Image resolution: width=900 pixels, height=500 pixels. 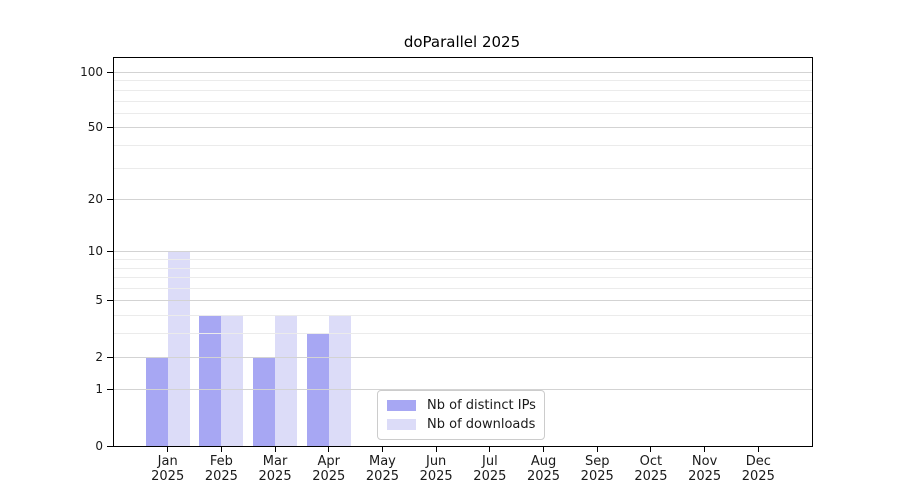 What do you see at coordinates (329, 461) in the screenshot?
I see `x-tick-month: Apr` at bounding box center [329, 461].